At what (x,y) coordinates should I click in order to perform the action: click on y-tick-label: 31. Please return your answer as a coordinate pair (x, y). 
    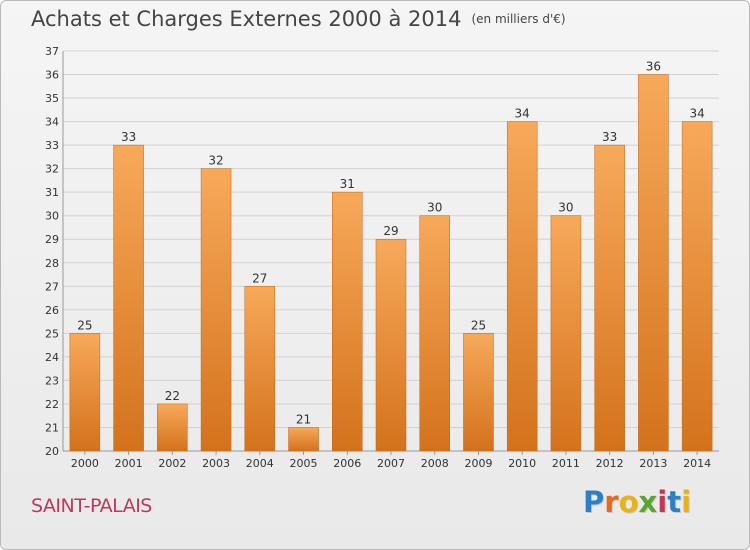
    Looking at the image, I should click on (52, 192).